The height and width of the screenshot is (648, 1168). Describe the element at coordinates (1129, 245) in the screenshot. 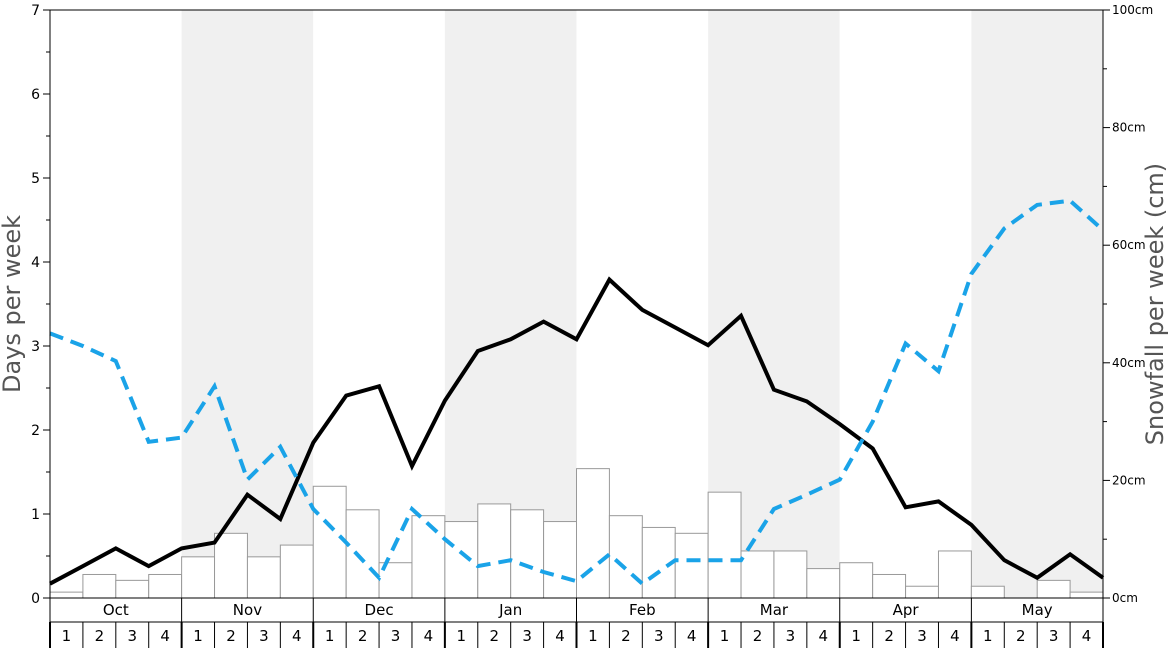

I see `right-tick-label: 60cm` at that location.